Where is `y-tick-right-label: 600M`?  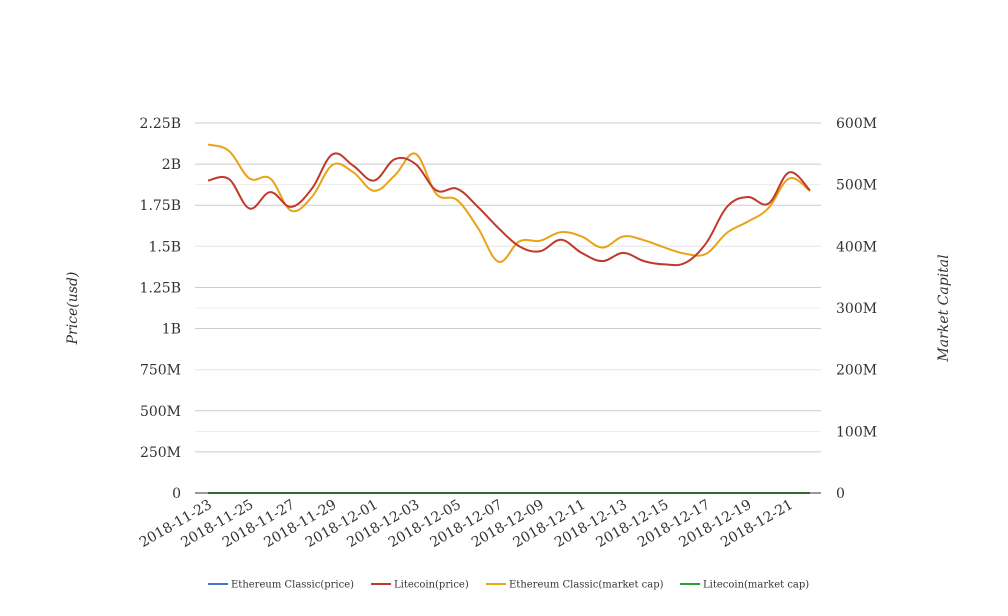 y-tick-right-label: 600M is located at coordinates (856, 124).